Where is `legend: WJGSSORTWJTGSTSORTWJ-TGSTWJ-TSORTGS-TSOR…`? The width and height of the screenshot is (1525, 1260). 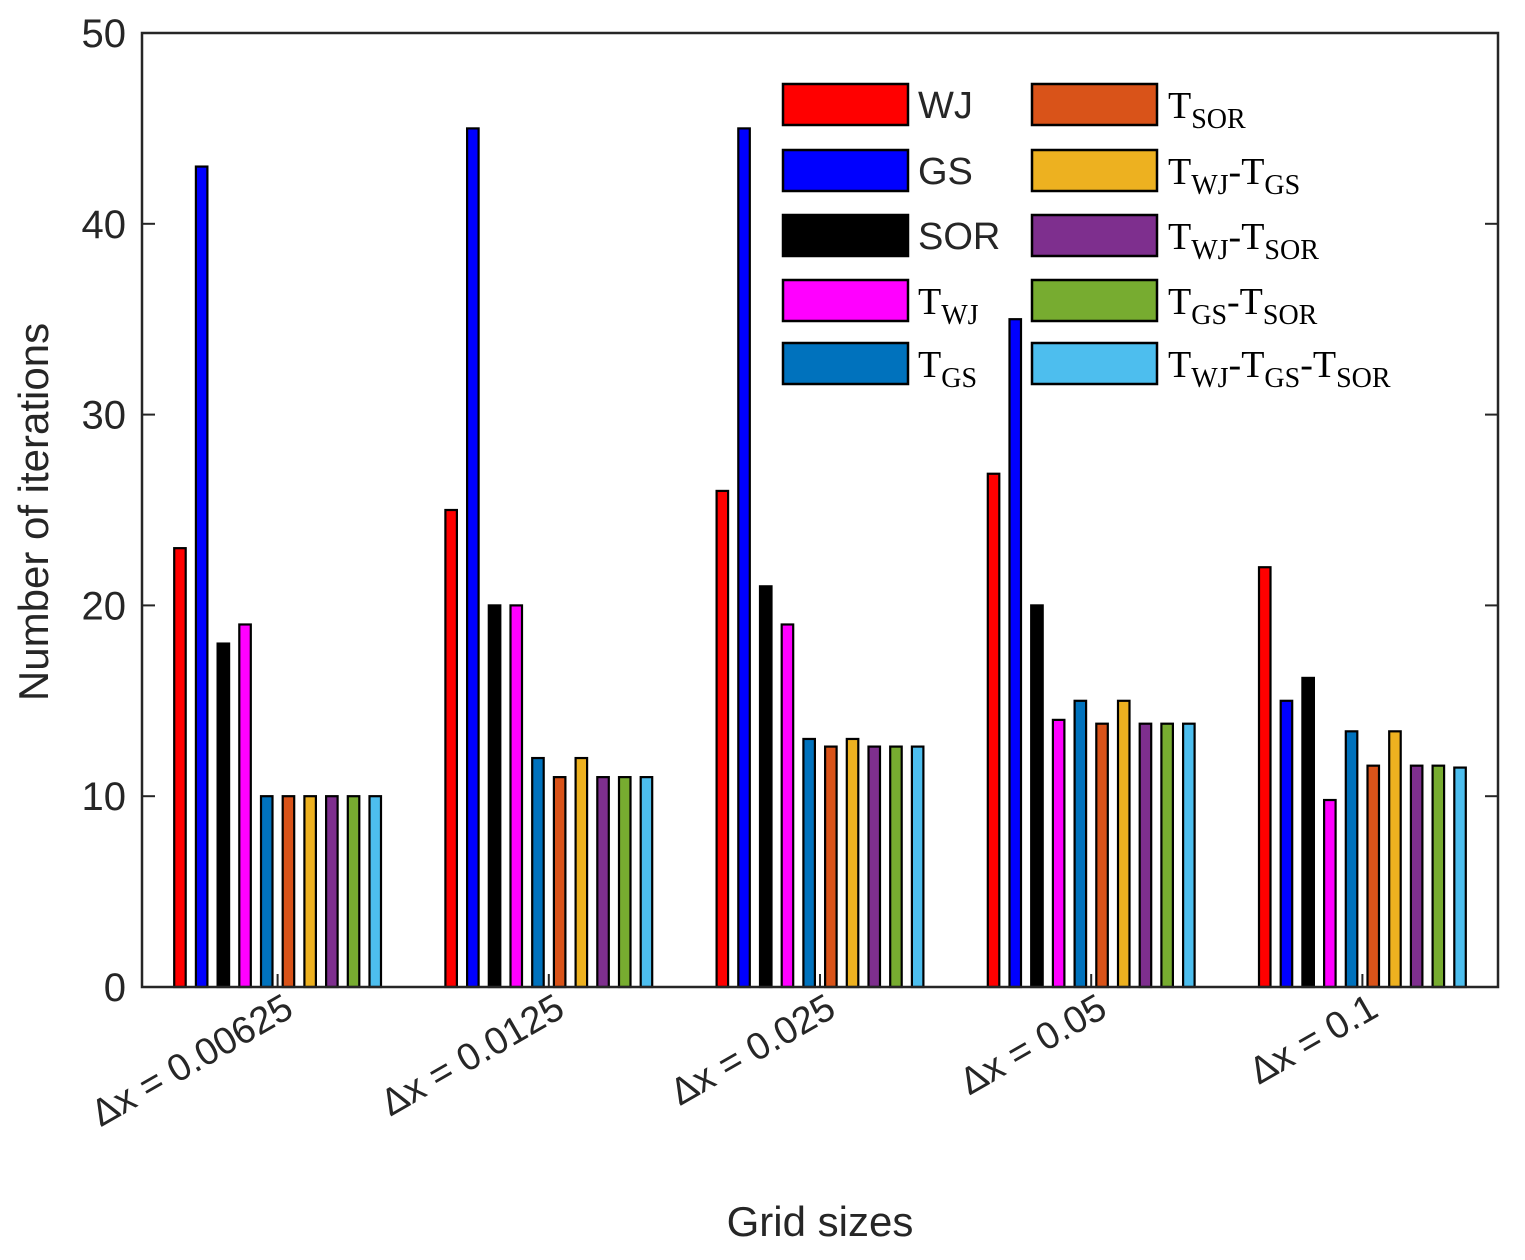 legend: WJGSSORTWJTGSTSORTWJ-TGSTWJ-TSORTGS-TSOR… is located at coordinates (1086, 238).